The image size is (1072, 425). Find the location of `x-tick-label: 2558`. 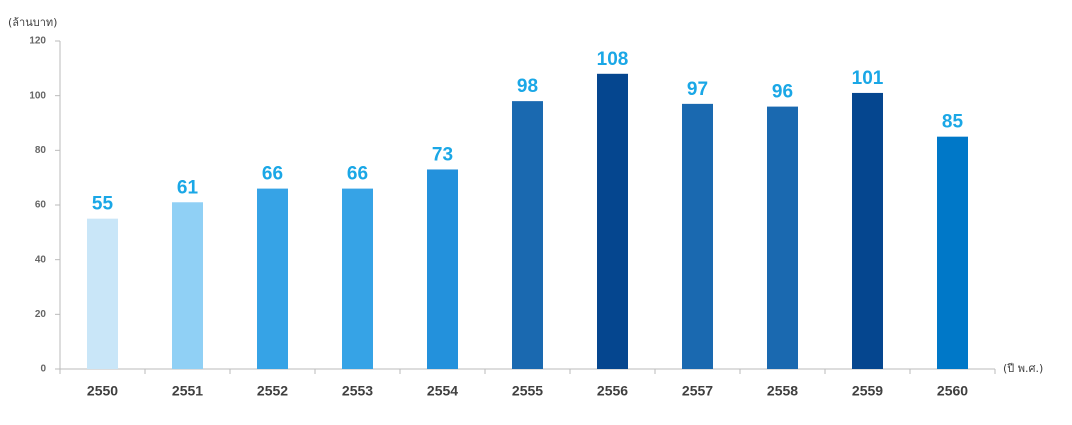

x-tick-label: 2558 is located at coordinates (782, 391).